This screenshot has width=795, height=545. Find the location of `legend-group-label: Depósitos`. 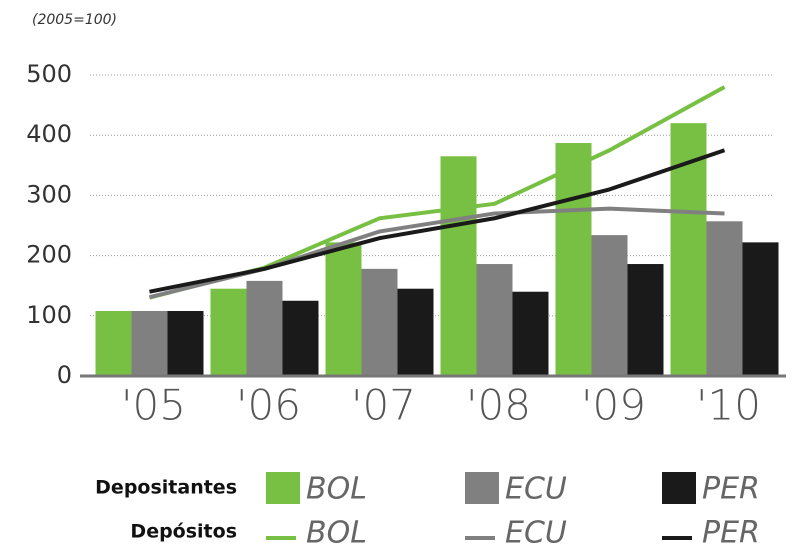

legend-group-label: Depósitos is located at coordinates (183, 532).